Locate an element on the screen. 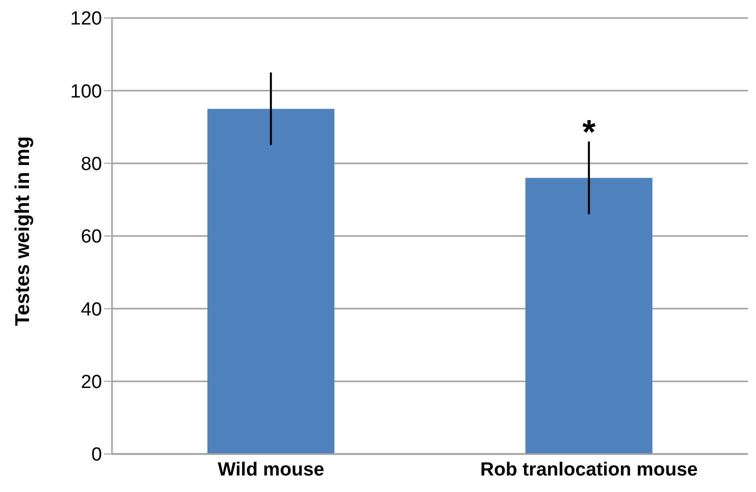  annotation: * is located at coordinates (589, 133).